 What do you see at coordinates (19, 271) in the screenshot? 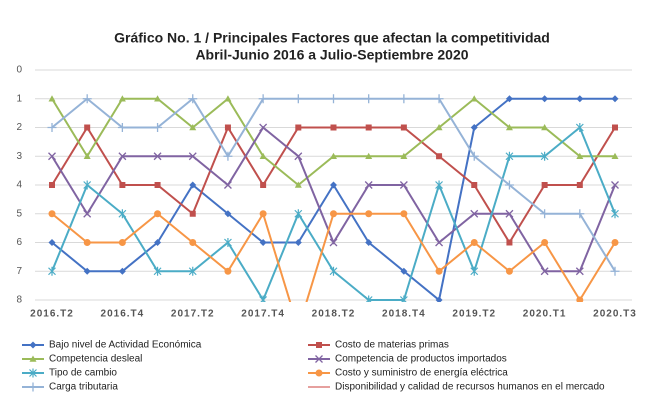
I see `y-tick-label: 7` at bounding box center [19, 271].